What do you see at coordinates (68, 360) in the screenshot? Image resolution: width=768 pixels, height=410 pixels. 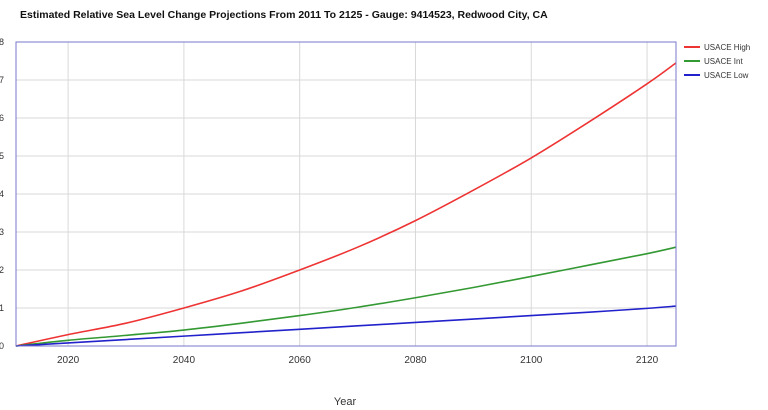 I see `x-tick-label: 2020` at bounding box center [68, 360].